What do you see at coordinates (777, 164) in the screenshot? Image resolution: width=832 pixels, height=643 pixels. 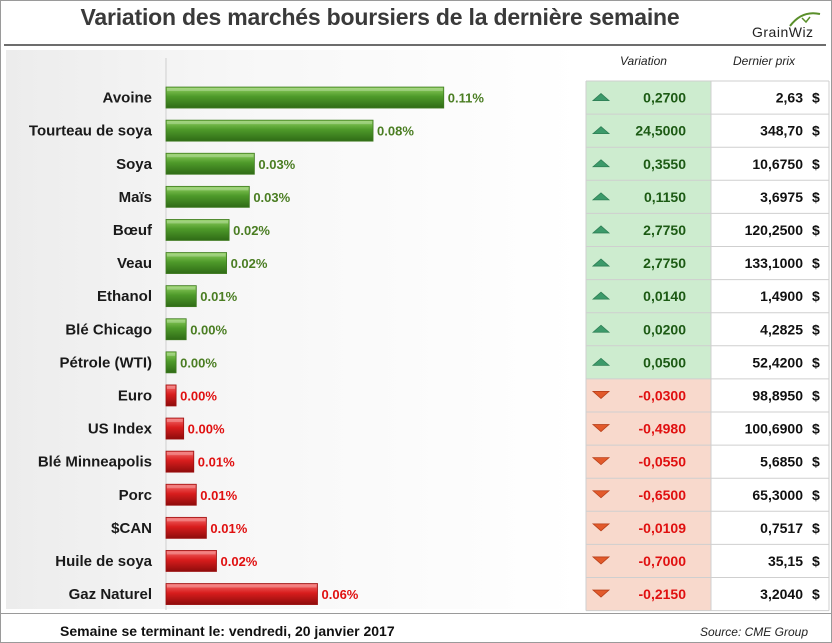 I see `last-price-value: 10,6750` at bounding box center [777, 164].